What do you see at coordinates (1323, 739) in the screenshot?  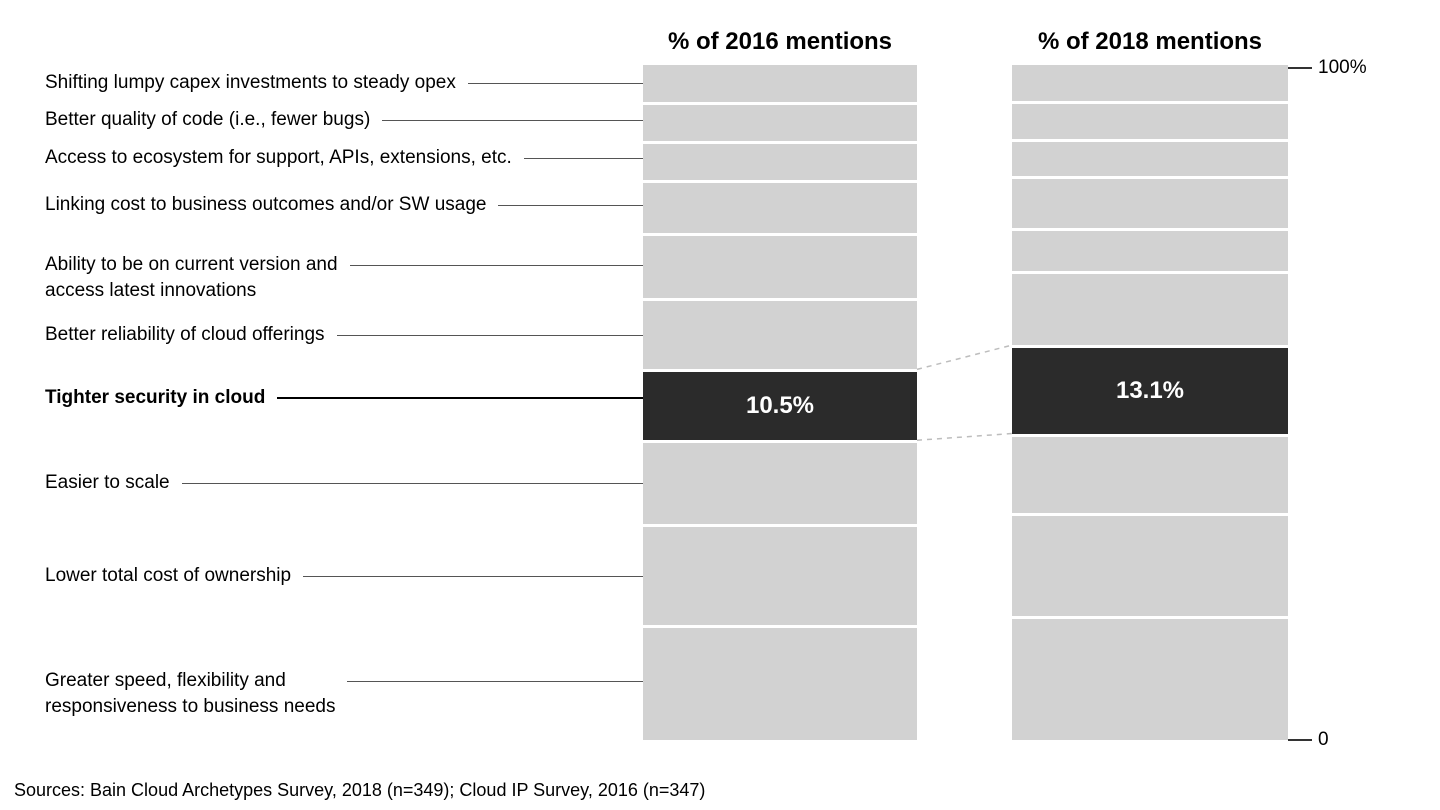 I see `axis-label-0: 0` at bounding box center [1323, 739].